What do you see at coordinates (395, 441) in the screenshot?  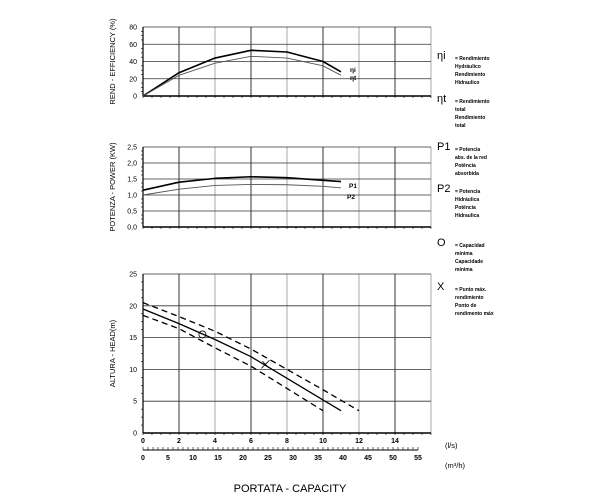 I see `x-tick-label-ls: 14` at bounding box center [395, 441].